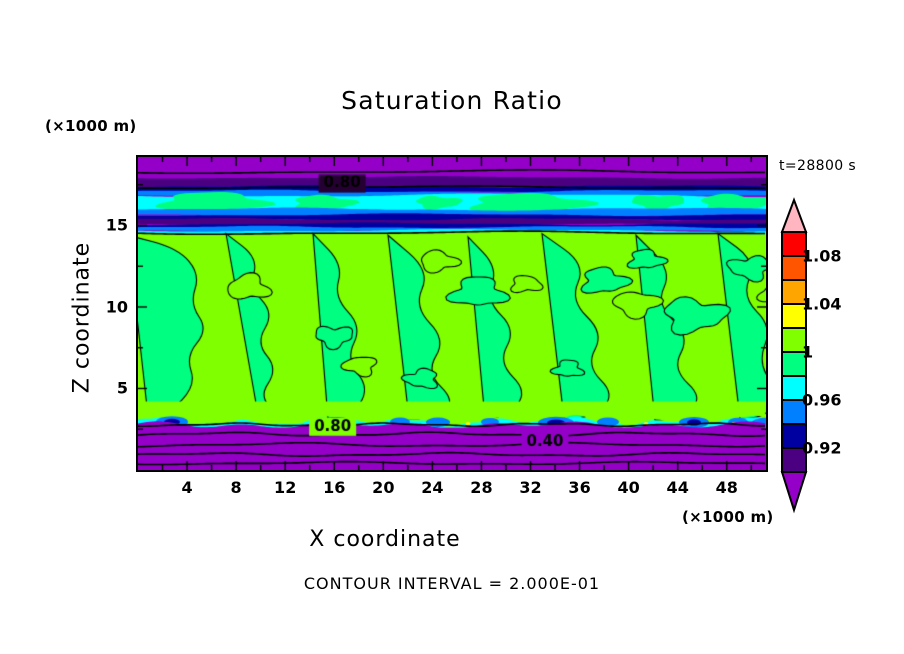 The height and width of the screenshot is (654, 904). What do you see at coordinates (794, 355) in the screenshot?
I see `colorbar-swatches` at bounding box center [794, 355].